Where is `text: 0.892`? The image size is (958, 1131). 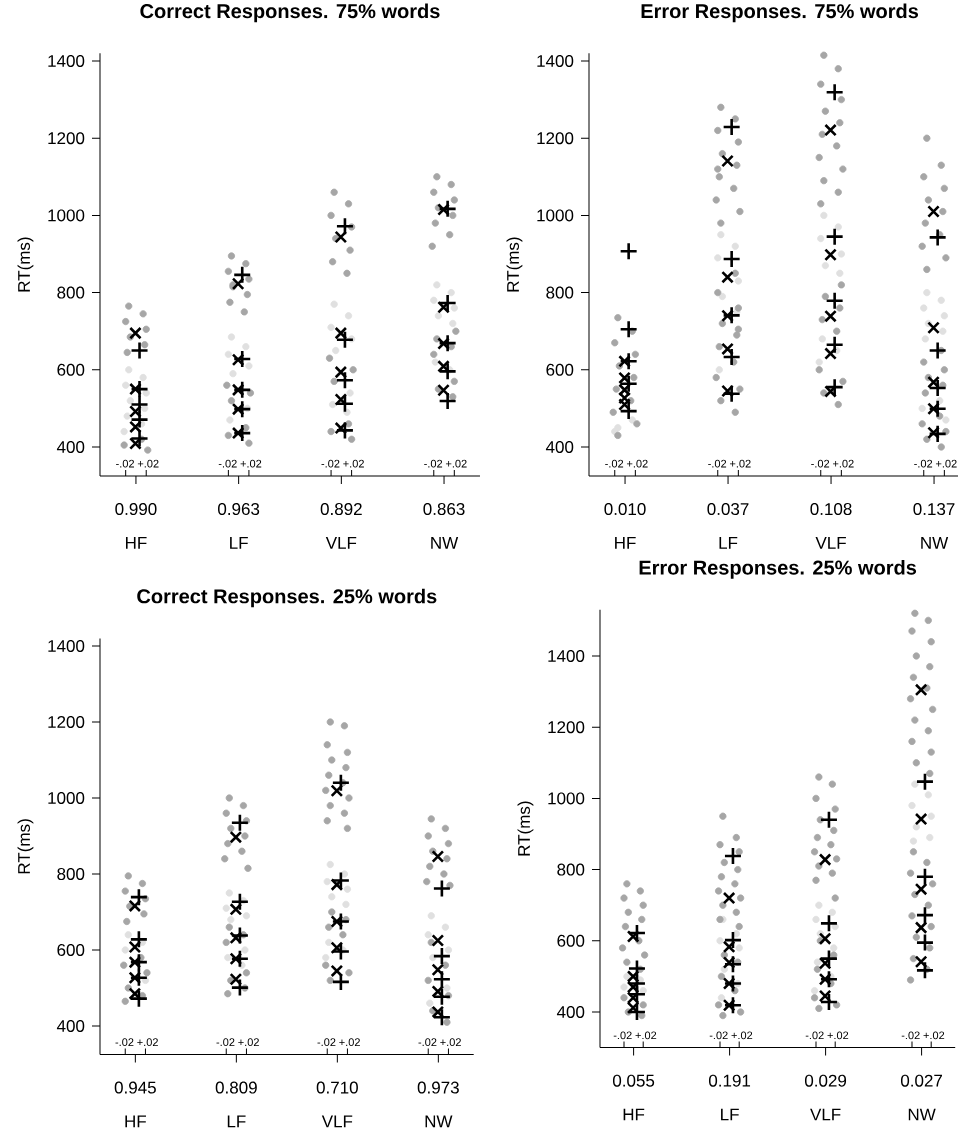 text: 0.892 is located at coordinates (341, 509).